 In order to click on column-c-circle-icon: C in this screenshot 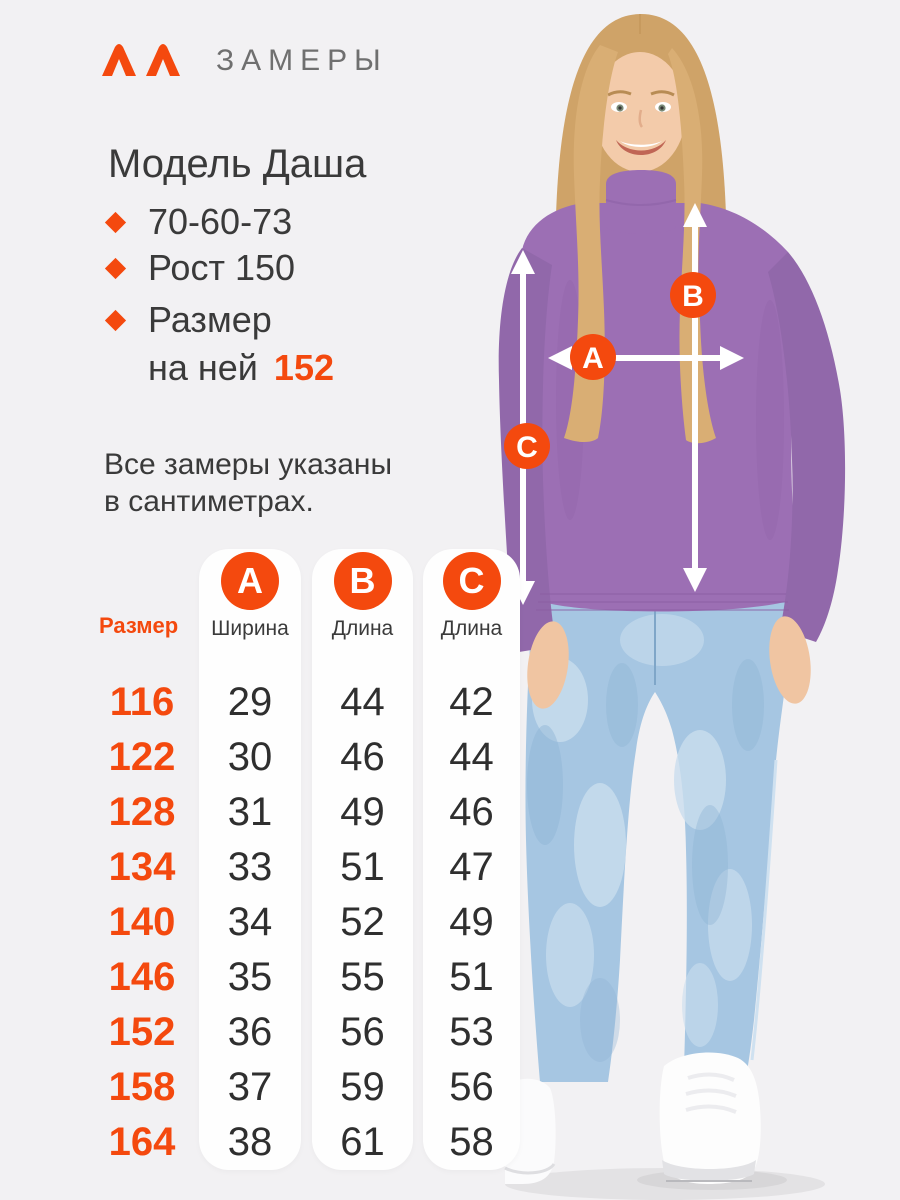, I will do `click(471, 581)`.